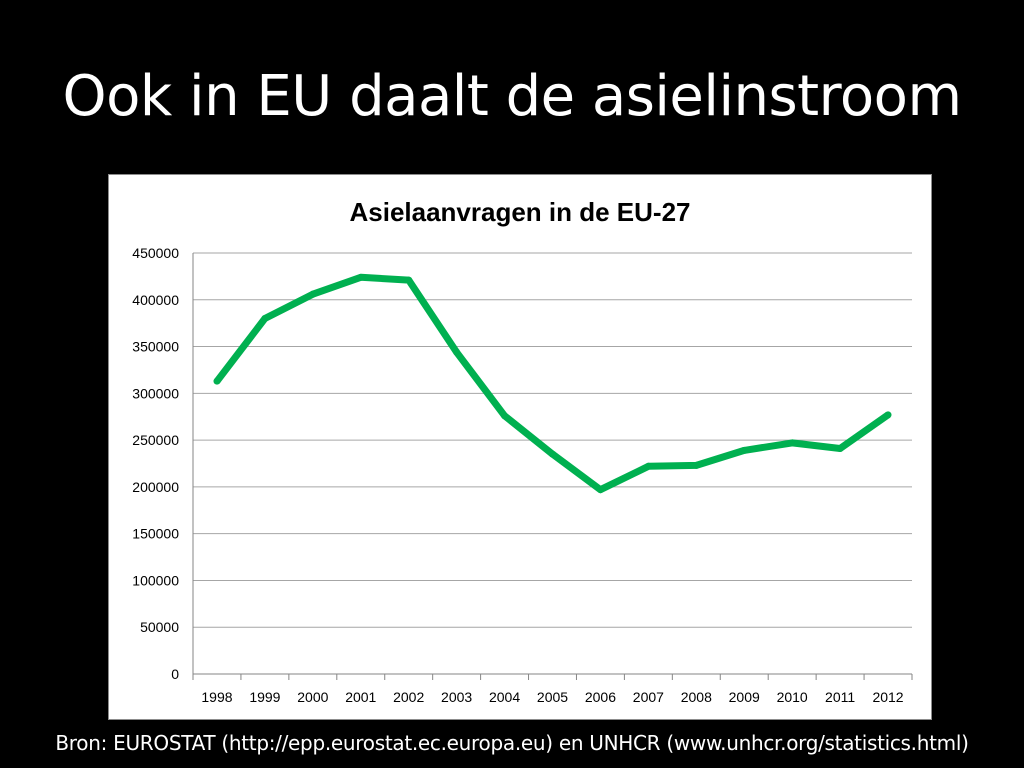 The height and width of the screenshot is (768, 1024). Describe the element at coordinates (696, 697) in the screenshot. I see `x-tick-label: 2008` at that location.